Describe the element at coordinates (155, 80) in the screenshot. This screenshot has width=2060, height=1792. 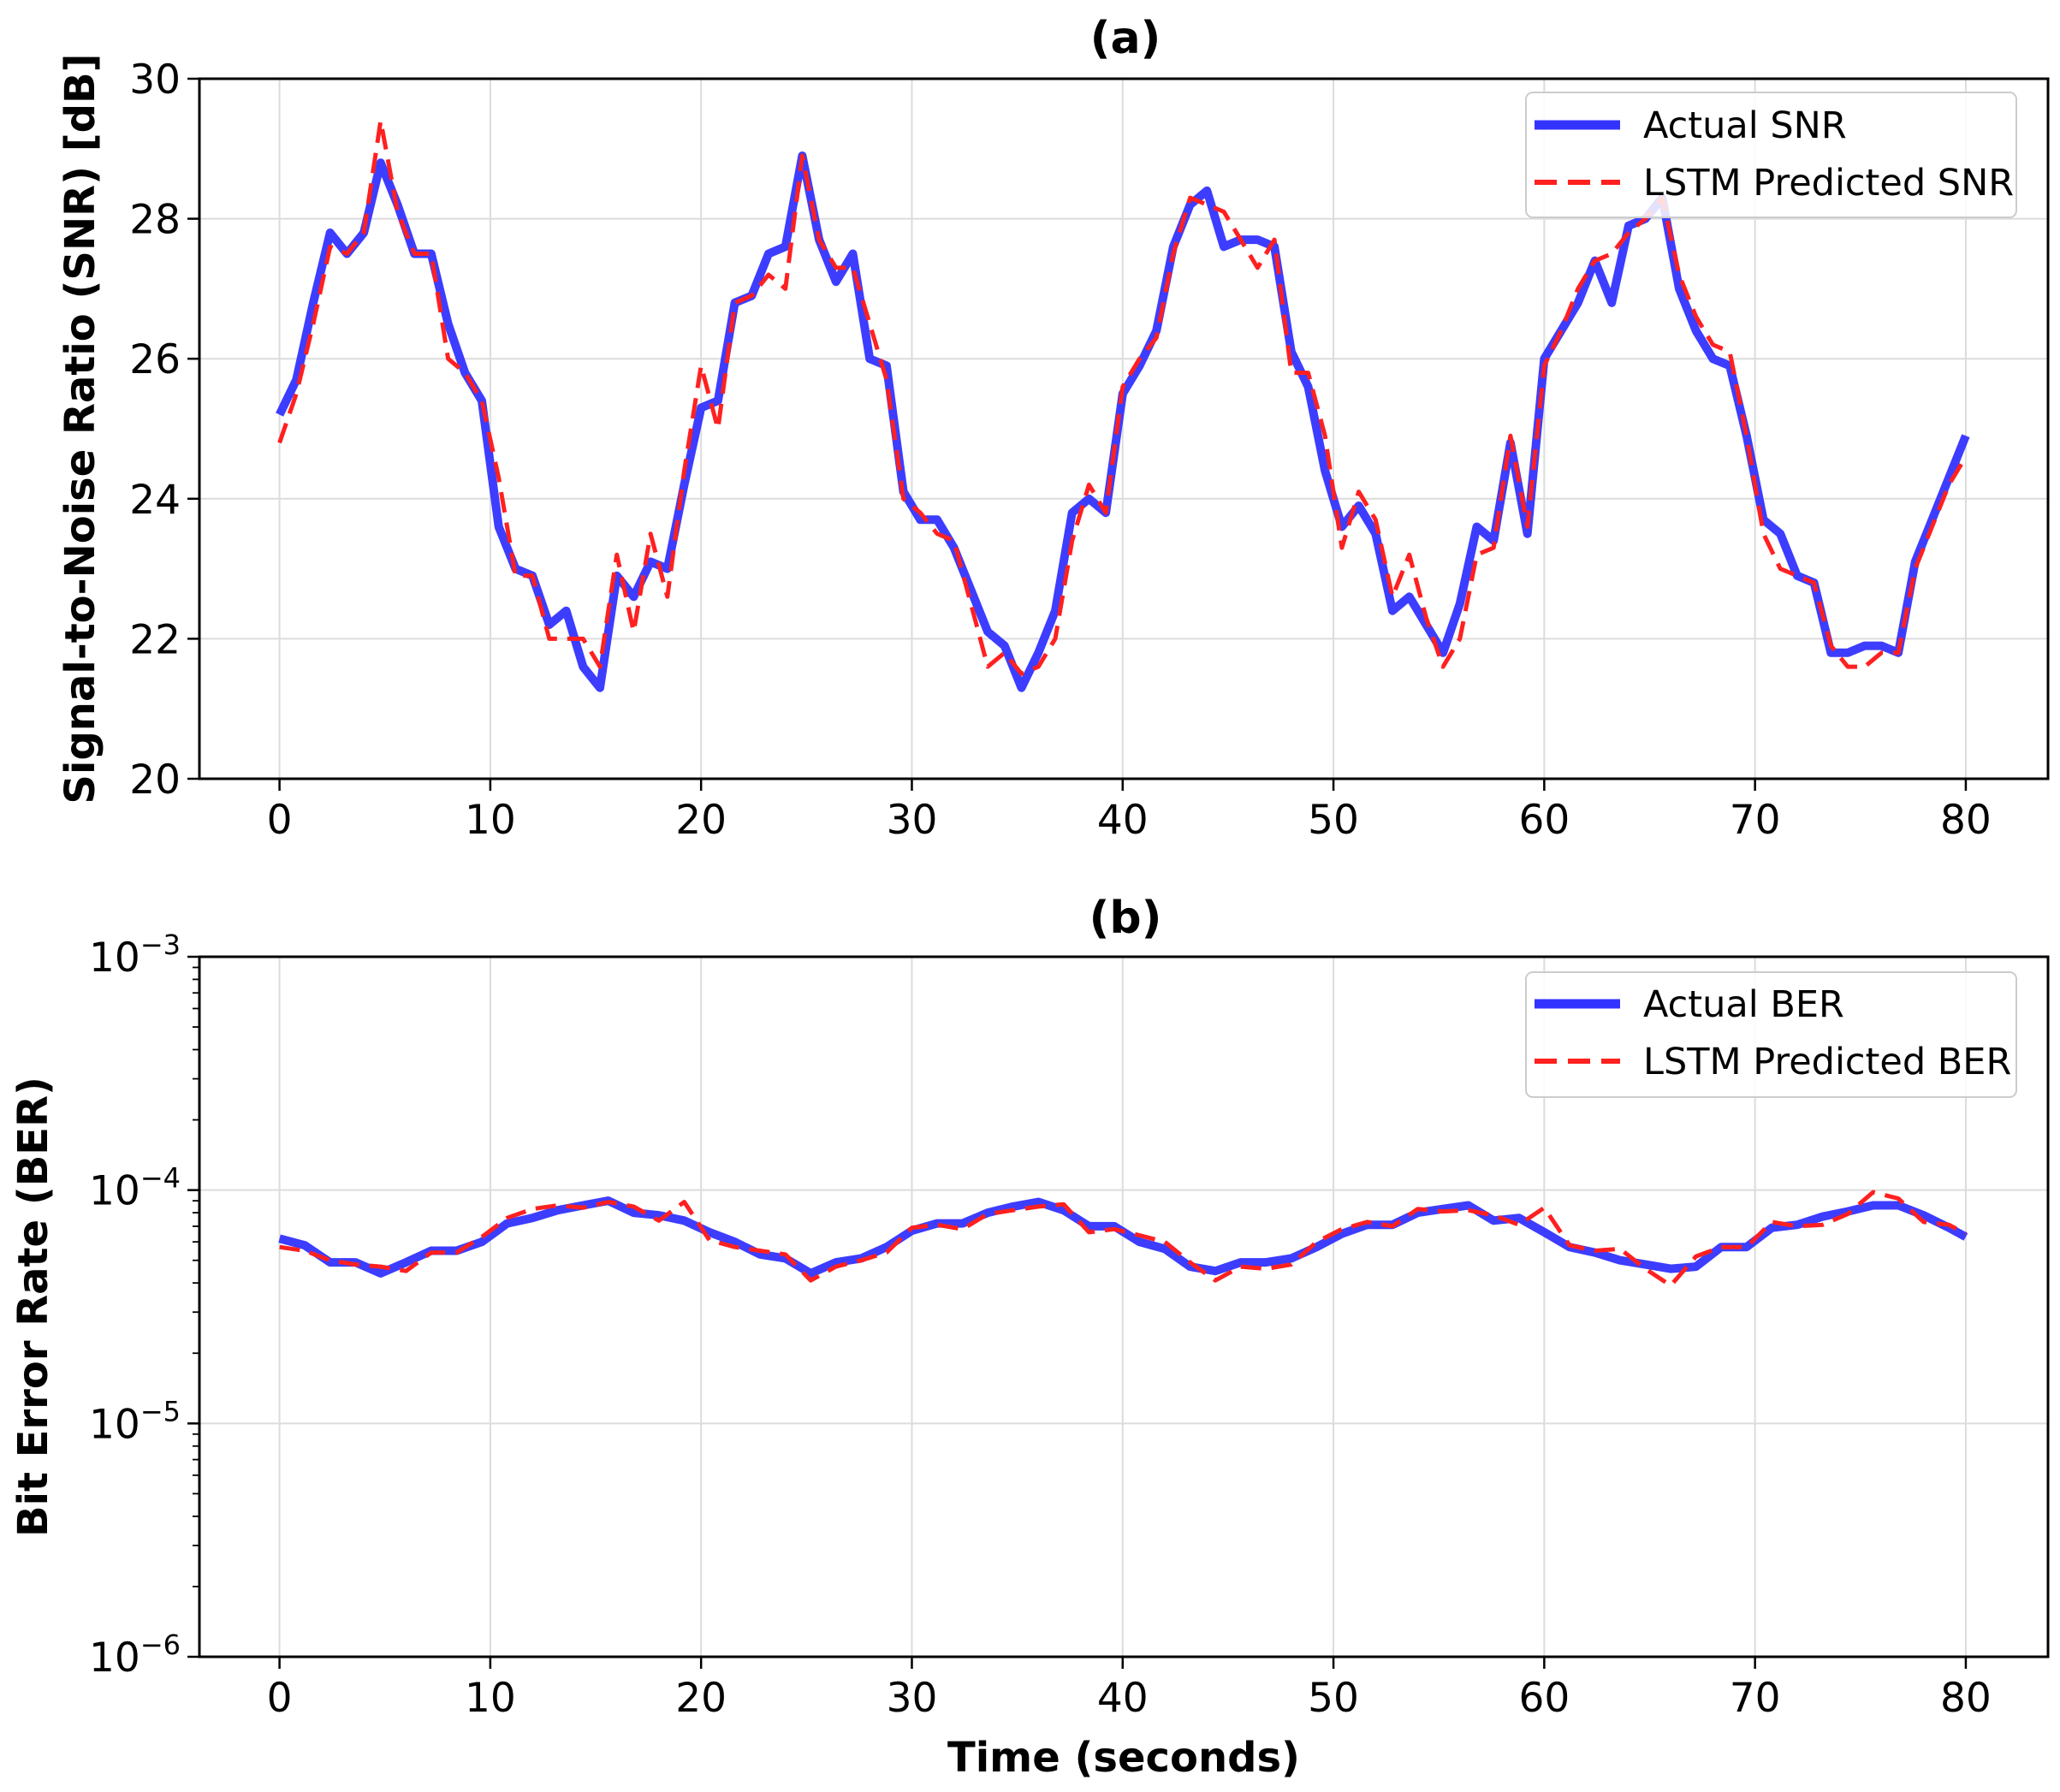
I see `y-tick-label: 30` at that location.